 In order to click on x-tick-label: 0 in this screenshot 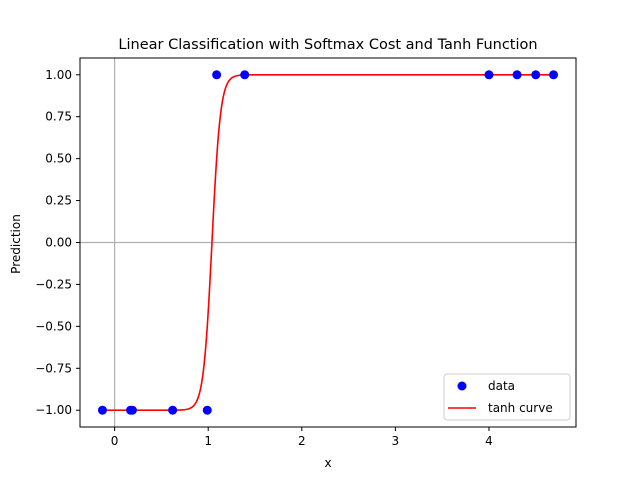, I will do `click(115, 441)`.